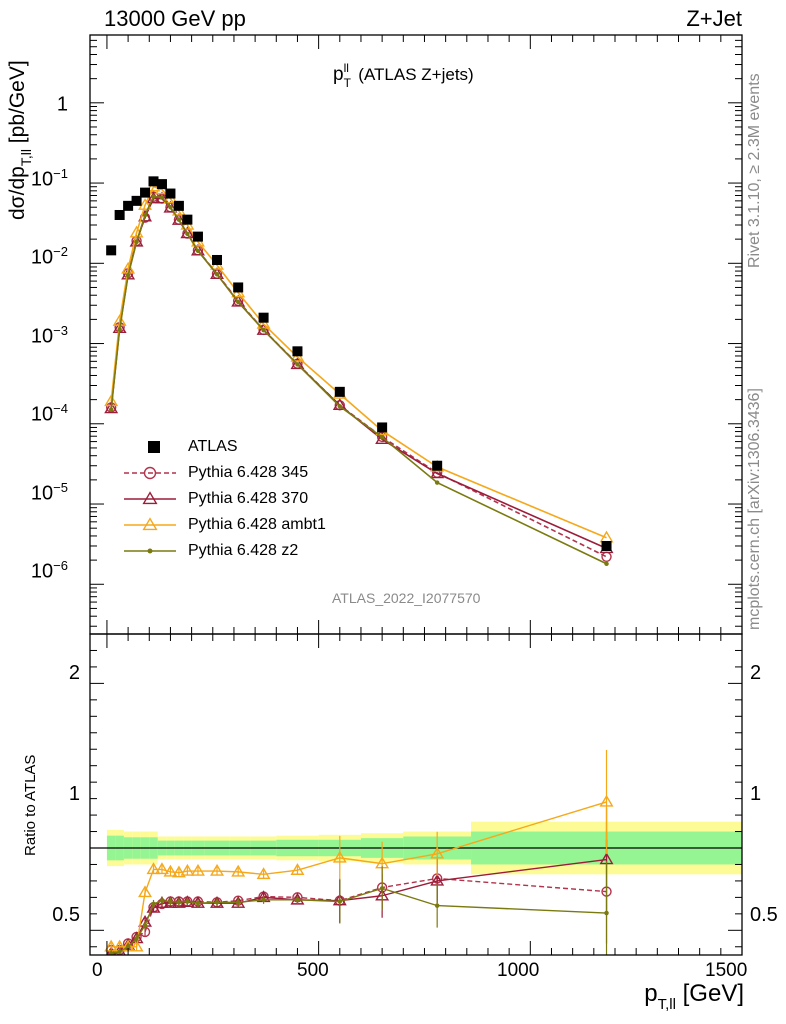 This screenshot has width=786, height=1024. I want to click on legend-markers, so click(150, 497).